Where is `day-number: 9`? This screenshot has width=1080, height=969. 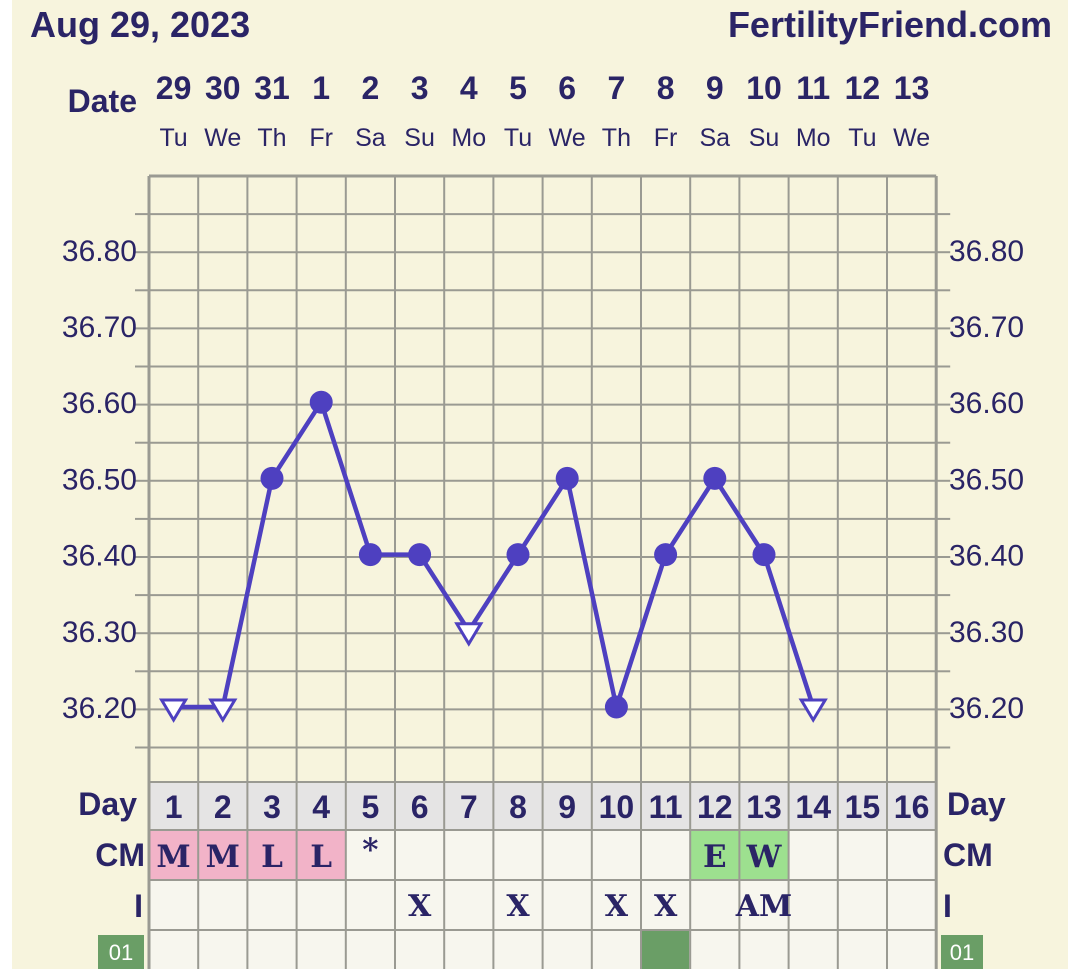 day-number: 9 is located at coordinates (567, 807).